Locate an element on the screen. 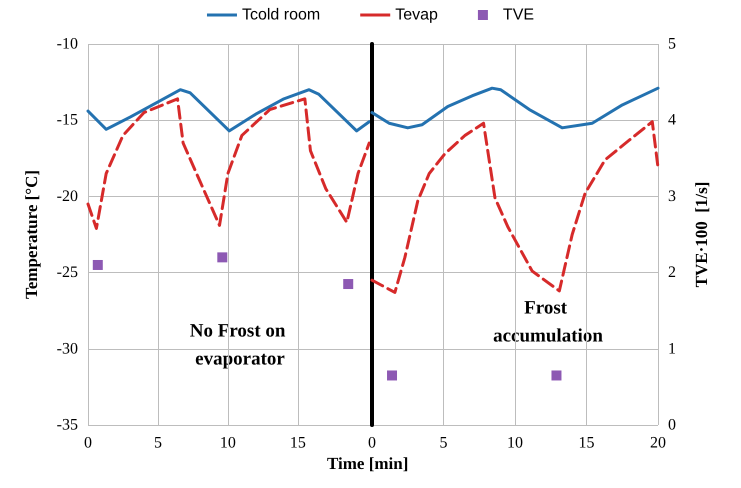  y2-tick-label: 5 is located at coordinates (672, 44).